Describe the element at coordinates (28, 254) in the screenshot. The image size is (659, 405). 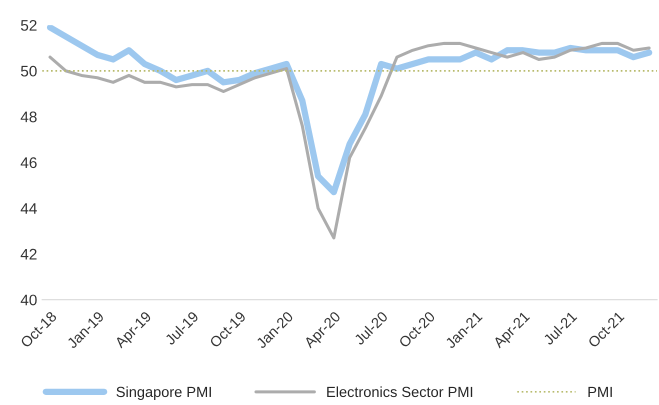
I see `y-tick-label: 42` at that location.